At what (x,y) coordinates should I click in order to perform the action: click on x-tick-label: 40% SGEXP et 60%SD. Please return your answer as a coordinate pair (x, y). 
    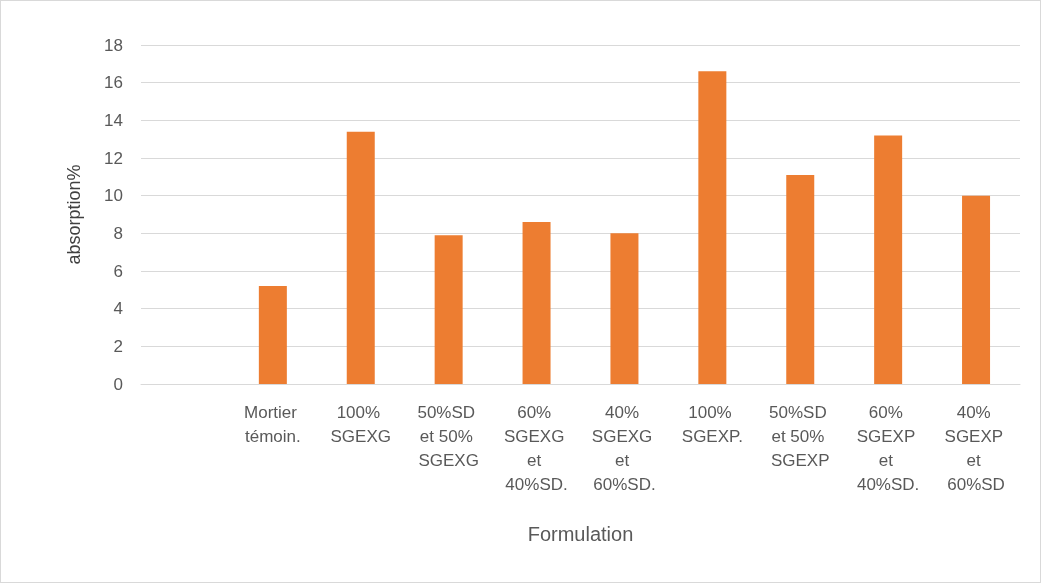
    Looking at the image, I should click on (976, 448).